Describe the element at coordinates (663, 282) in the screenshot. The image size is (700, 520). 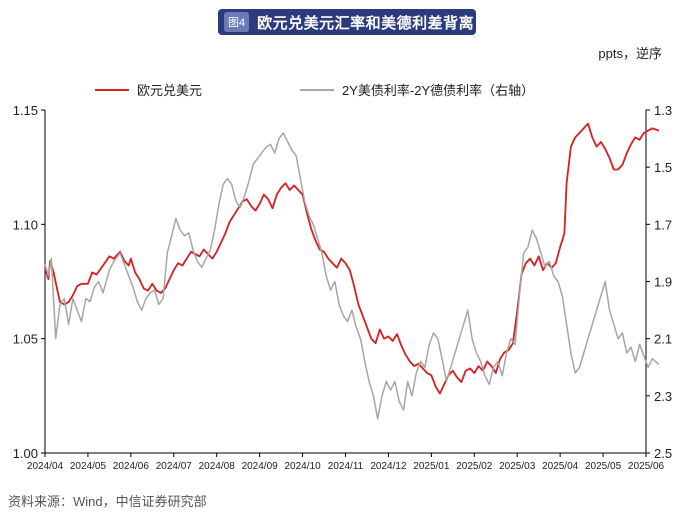
I see `right-axis-tick-label: 1.9` at that location.